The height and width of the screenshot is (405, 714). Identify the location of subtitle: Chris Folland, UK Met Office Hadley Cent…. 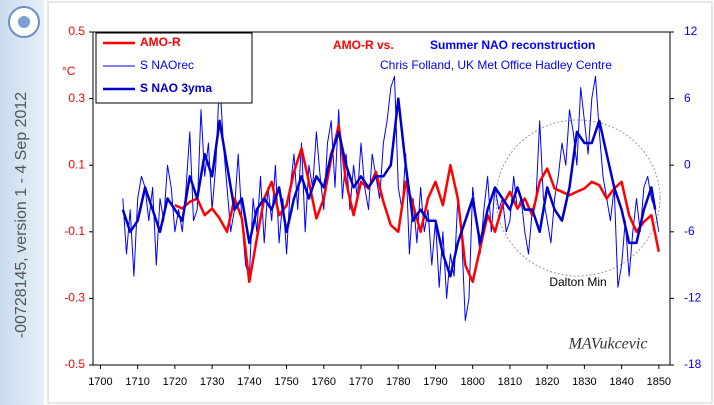
(496, 65).